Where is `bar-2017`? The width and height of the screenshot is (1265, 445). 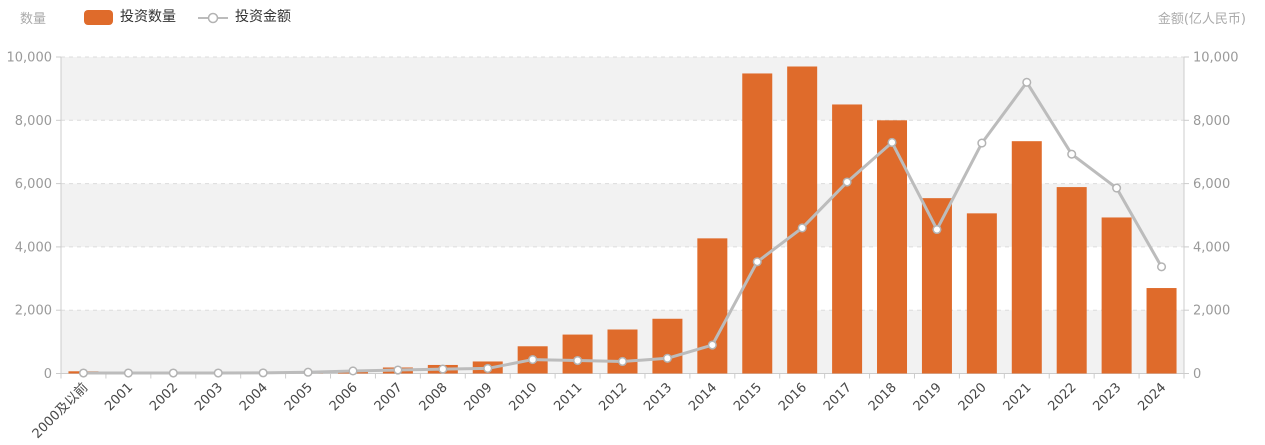 bar-2017 is located at coordinates (847, 239).